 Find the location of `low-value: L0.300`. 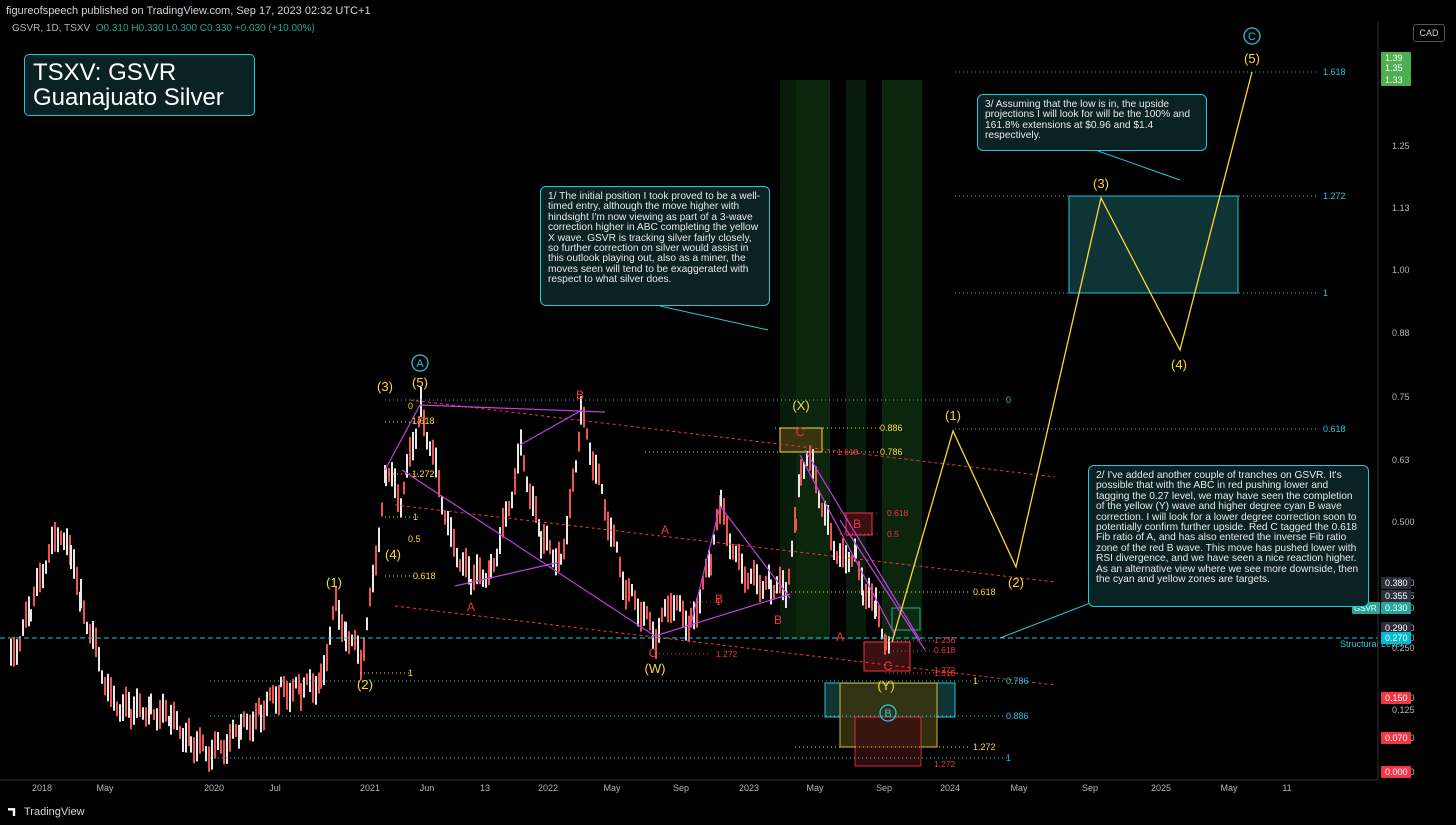

low-value: L0.300 is located at coordinates (181, 28).